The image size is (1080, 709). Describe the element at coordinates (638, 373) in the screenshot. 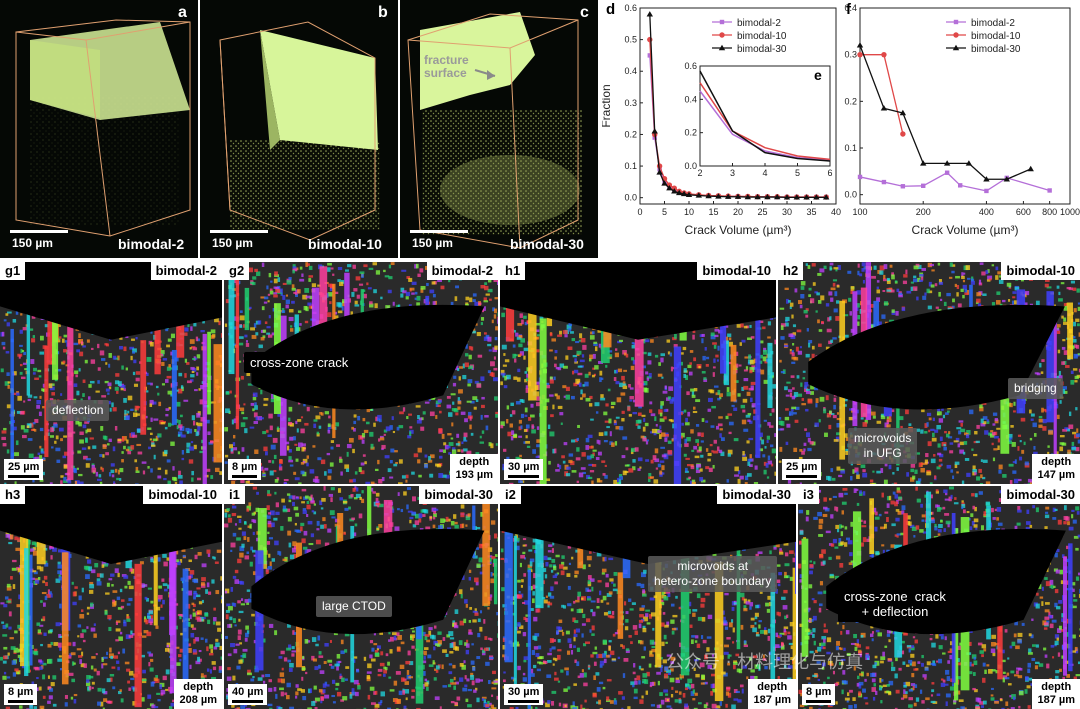

I see `ebsd-map` at that location.